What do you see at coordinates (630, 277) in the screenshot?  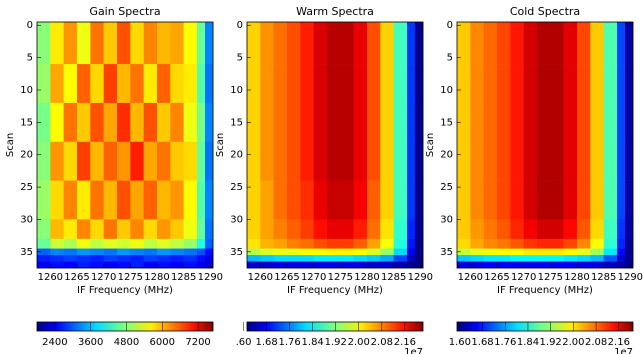 I see `x-tick-label: 1290` at bounding box center [630, 277].